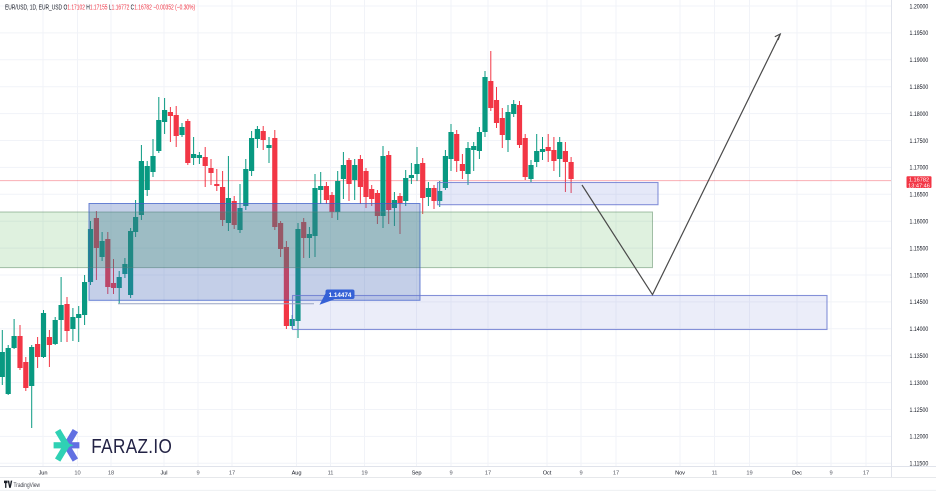 The height and width of the screenshot is (492, 936). What do you see at coordinates (547, 473) in the screenshot?
I see `svg-text: Oct` at bounding box center [547, 473].